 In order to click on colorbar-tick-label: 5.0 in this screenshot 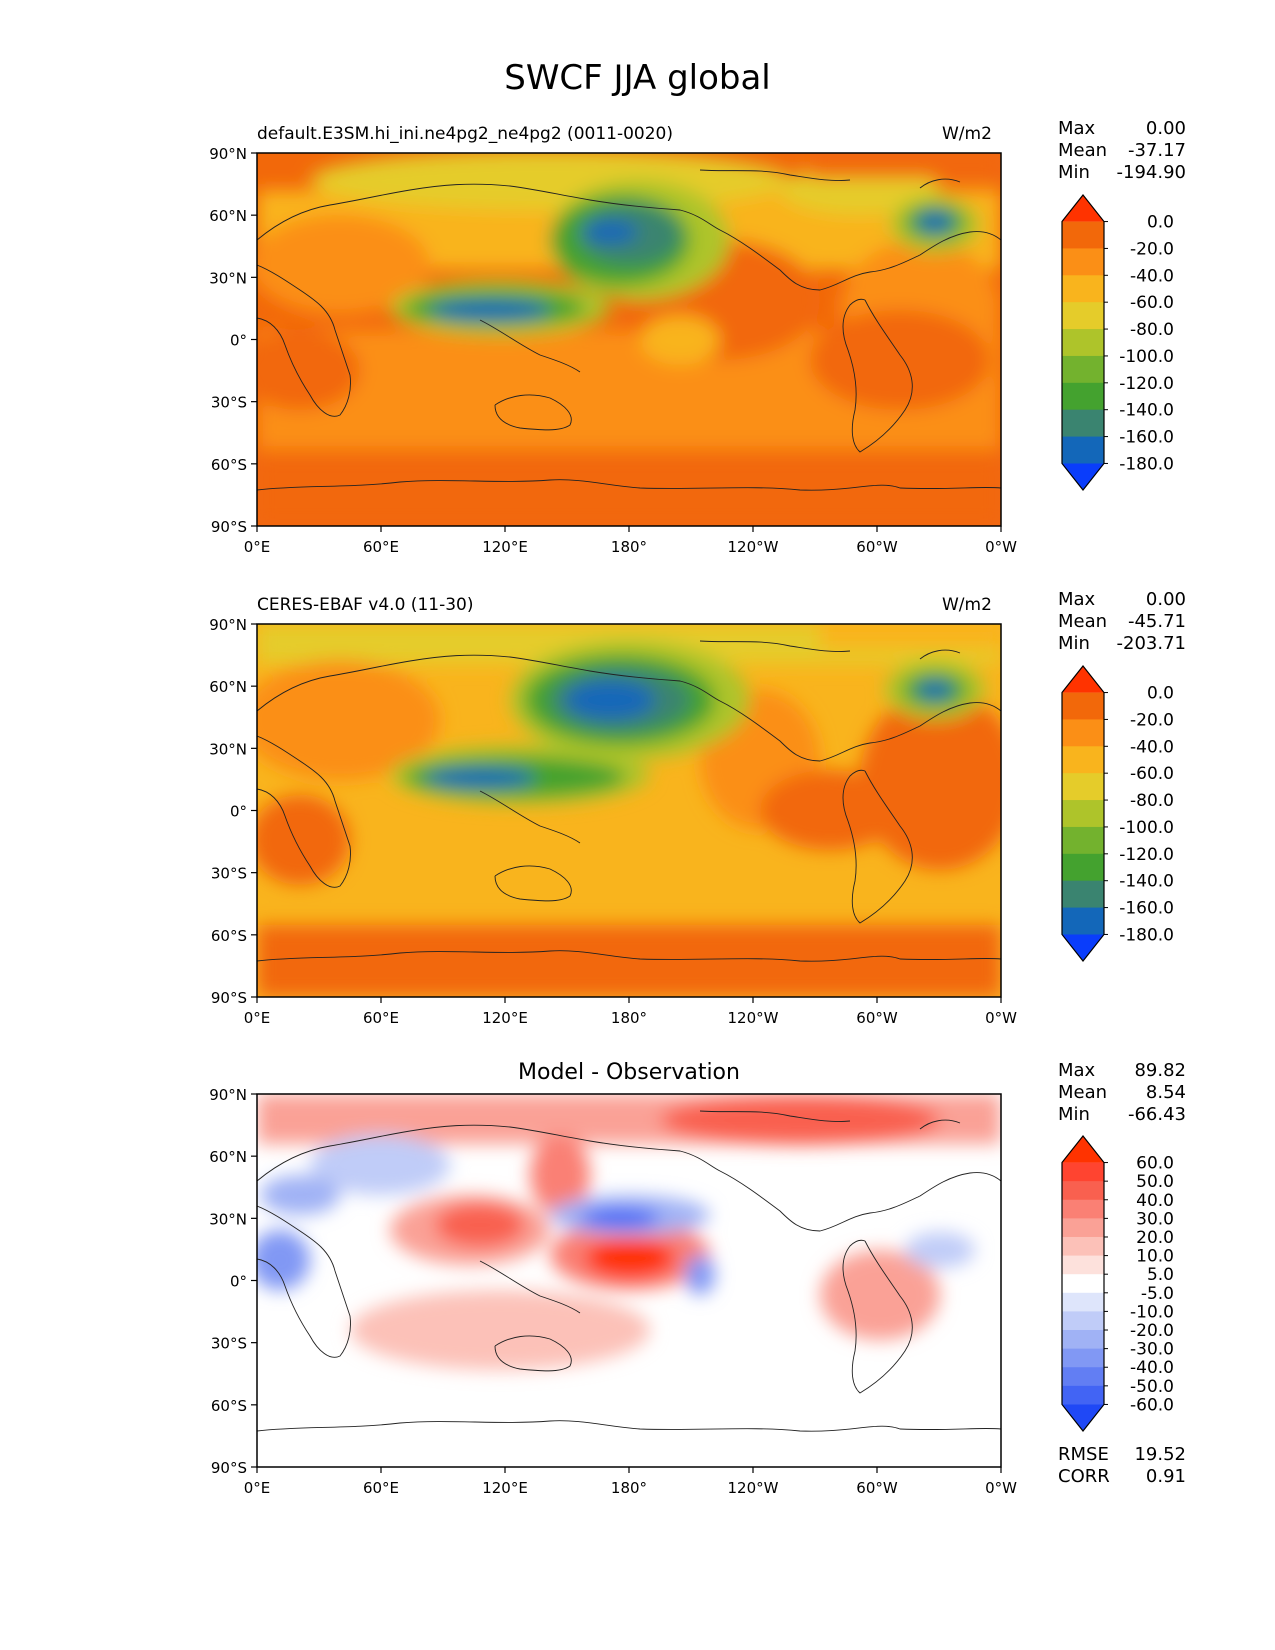, I will do `click(1160, 1275)`.